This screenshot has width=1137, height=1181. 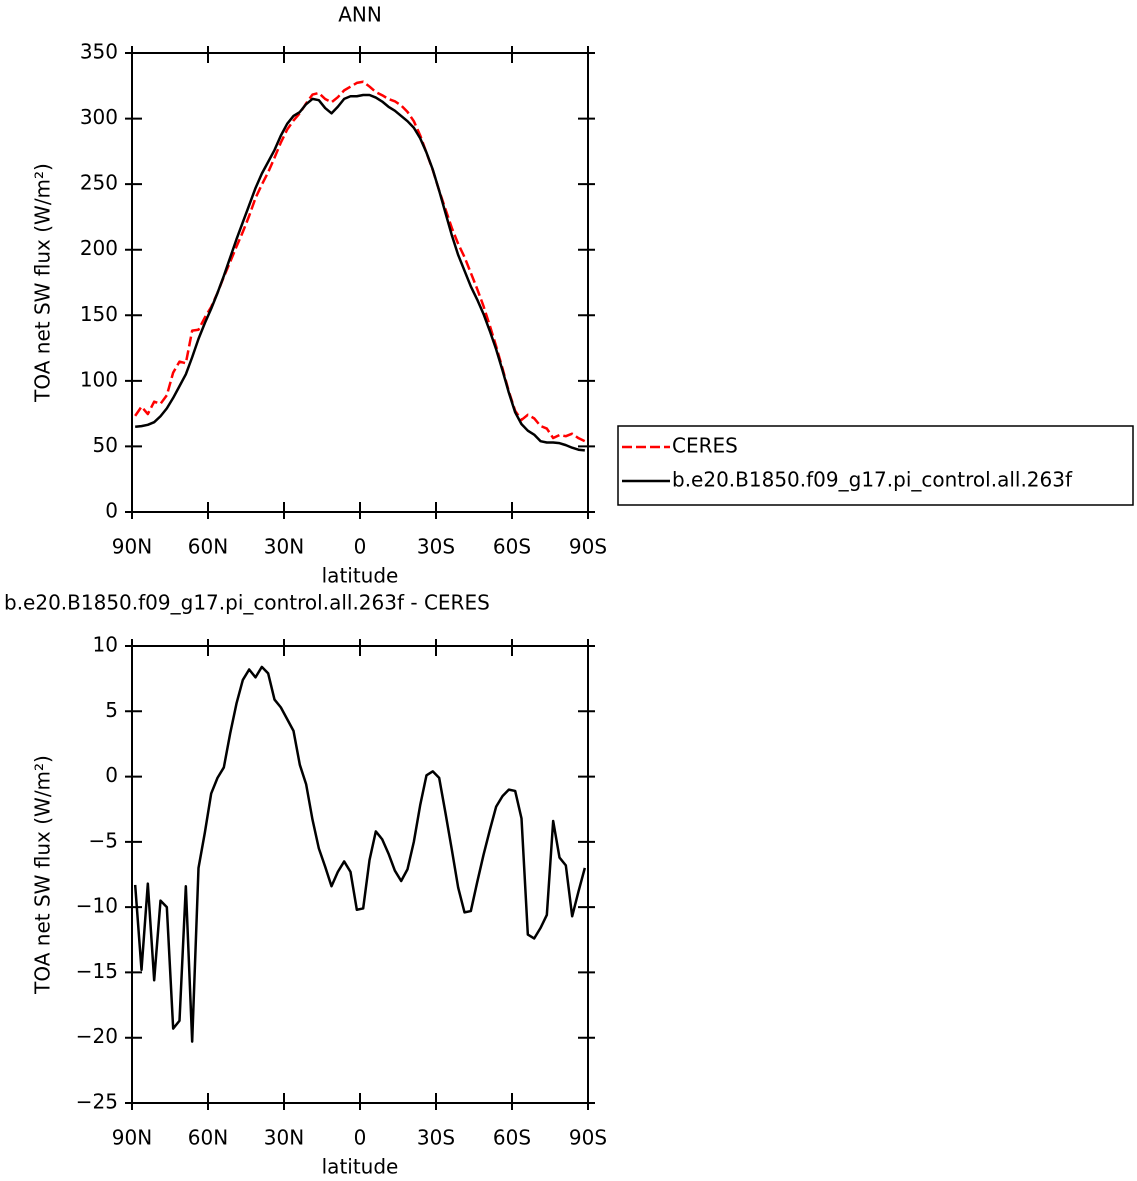 What do you see at coordinates (97, 971) in the screenshot?
I see `y-tick-label: −15` at bounding box center [97, 971].